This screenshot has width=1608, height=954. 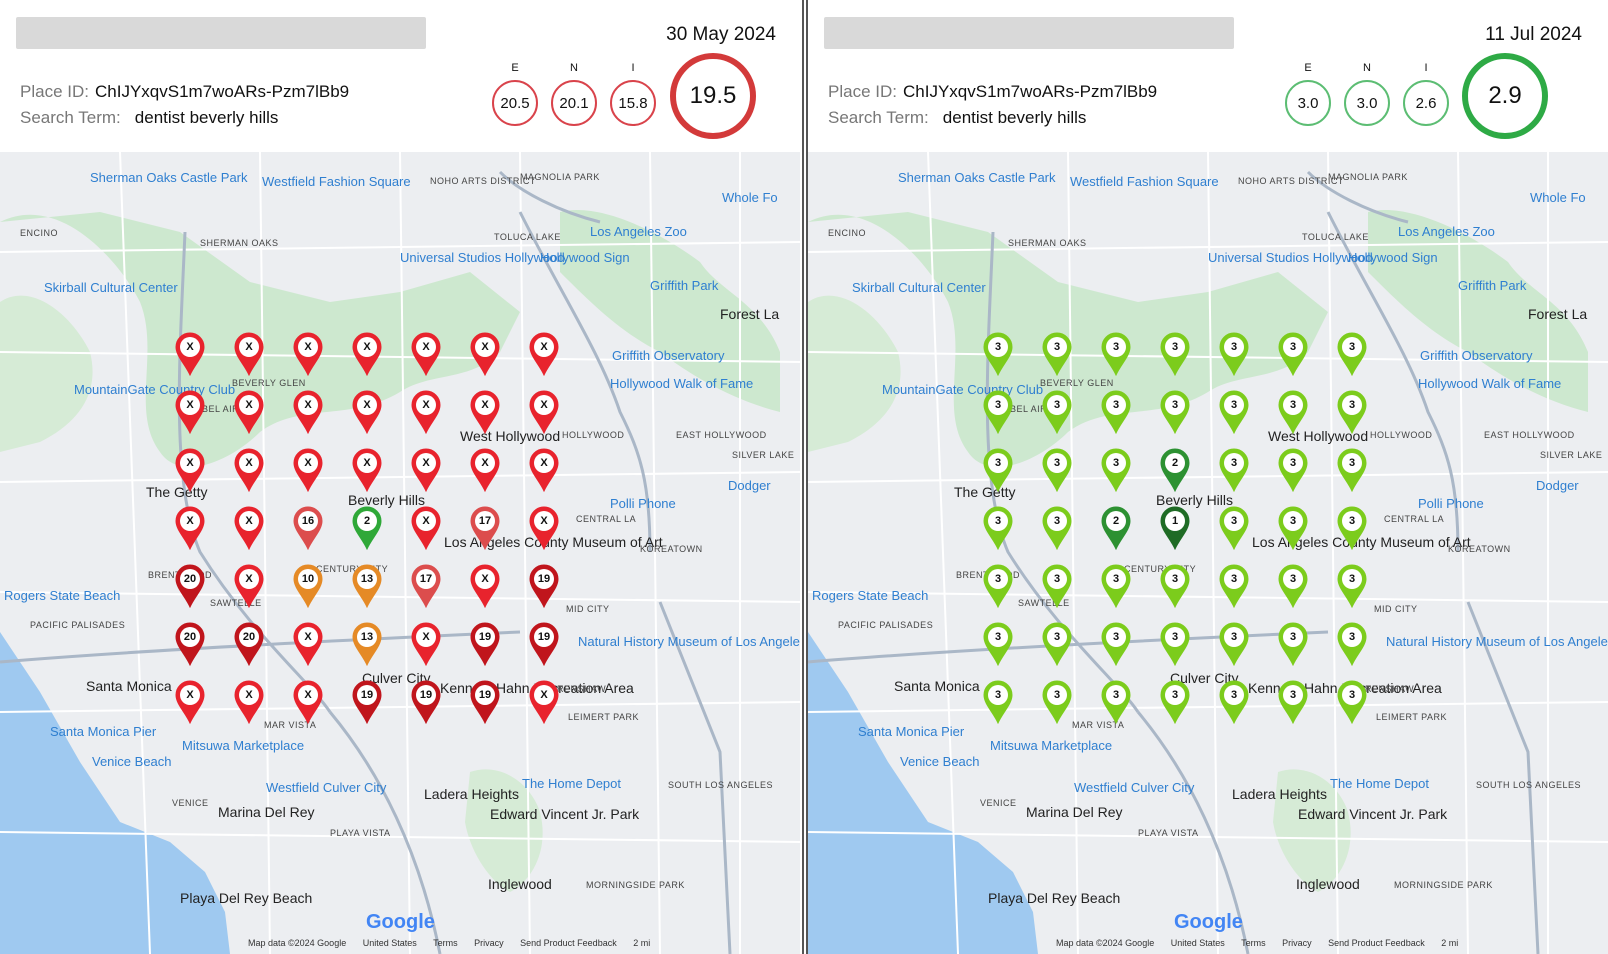 What do you see at coordinates (308, 586) in the screenshot?
I see `rank-pin: 10` at bounding box center [308, 586].